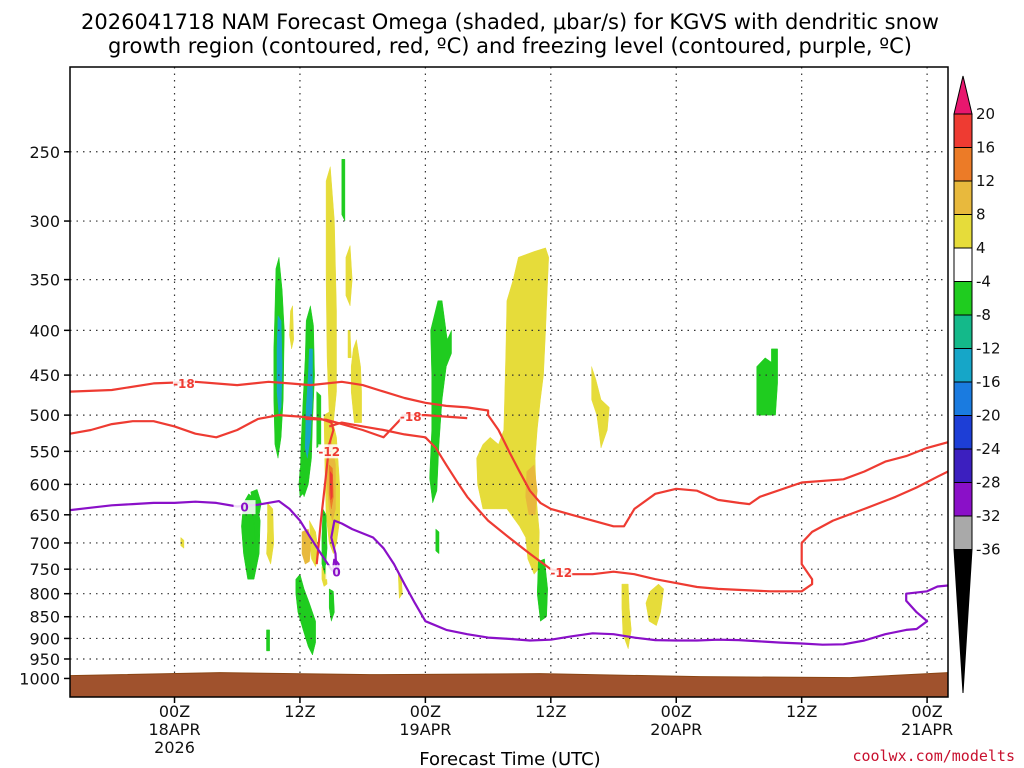  I want to click on y-tick-label-600: 600, so click(44, 484).